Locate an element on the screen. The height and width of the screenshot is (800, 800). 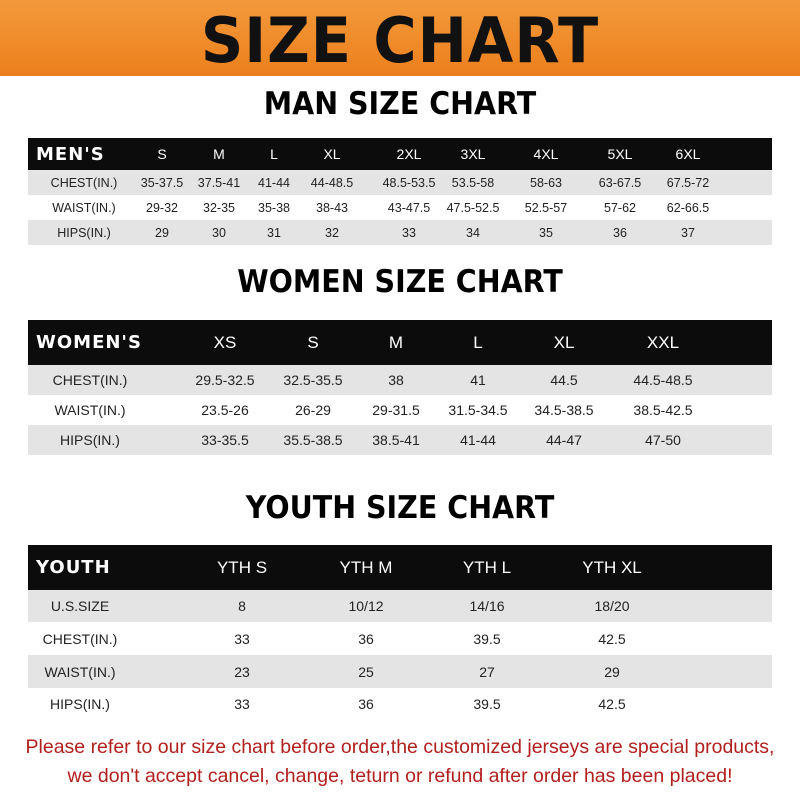
measurement-value: 27 is located at coordinates (487, 671).